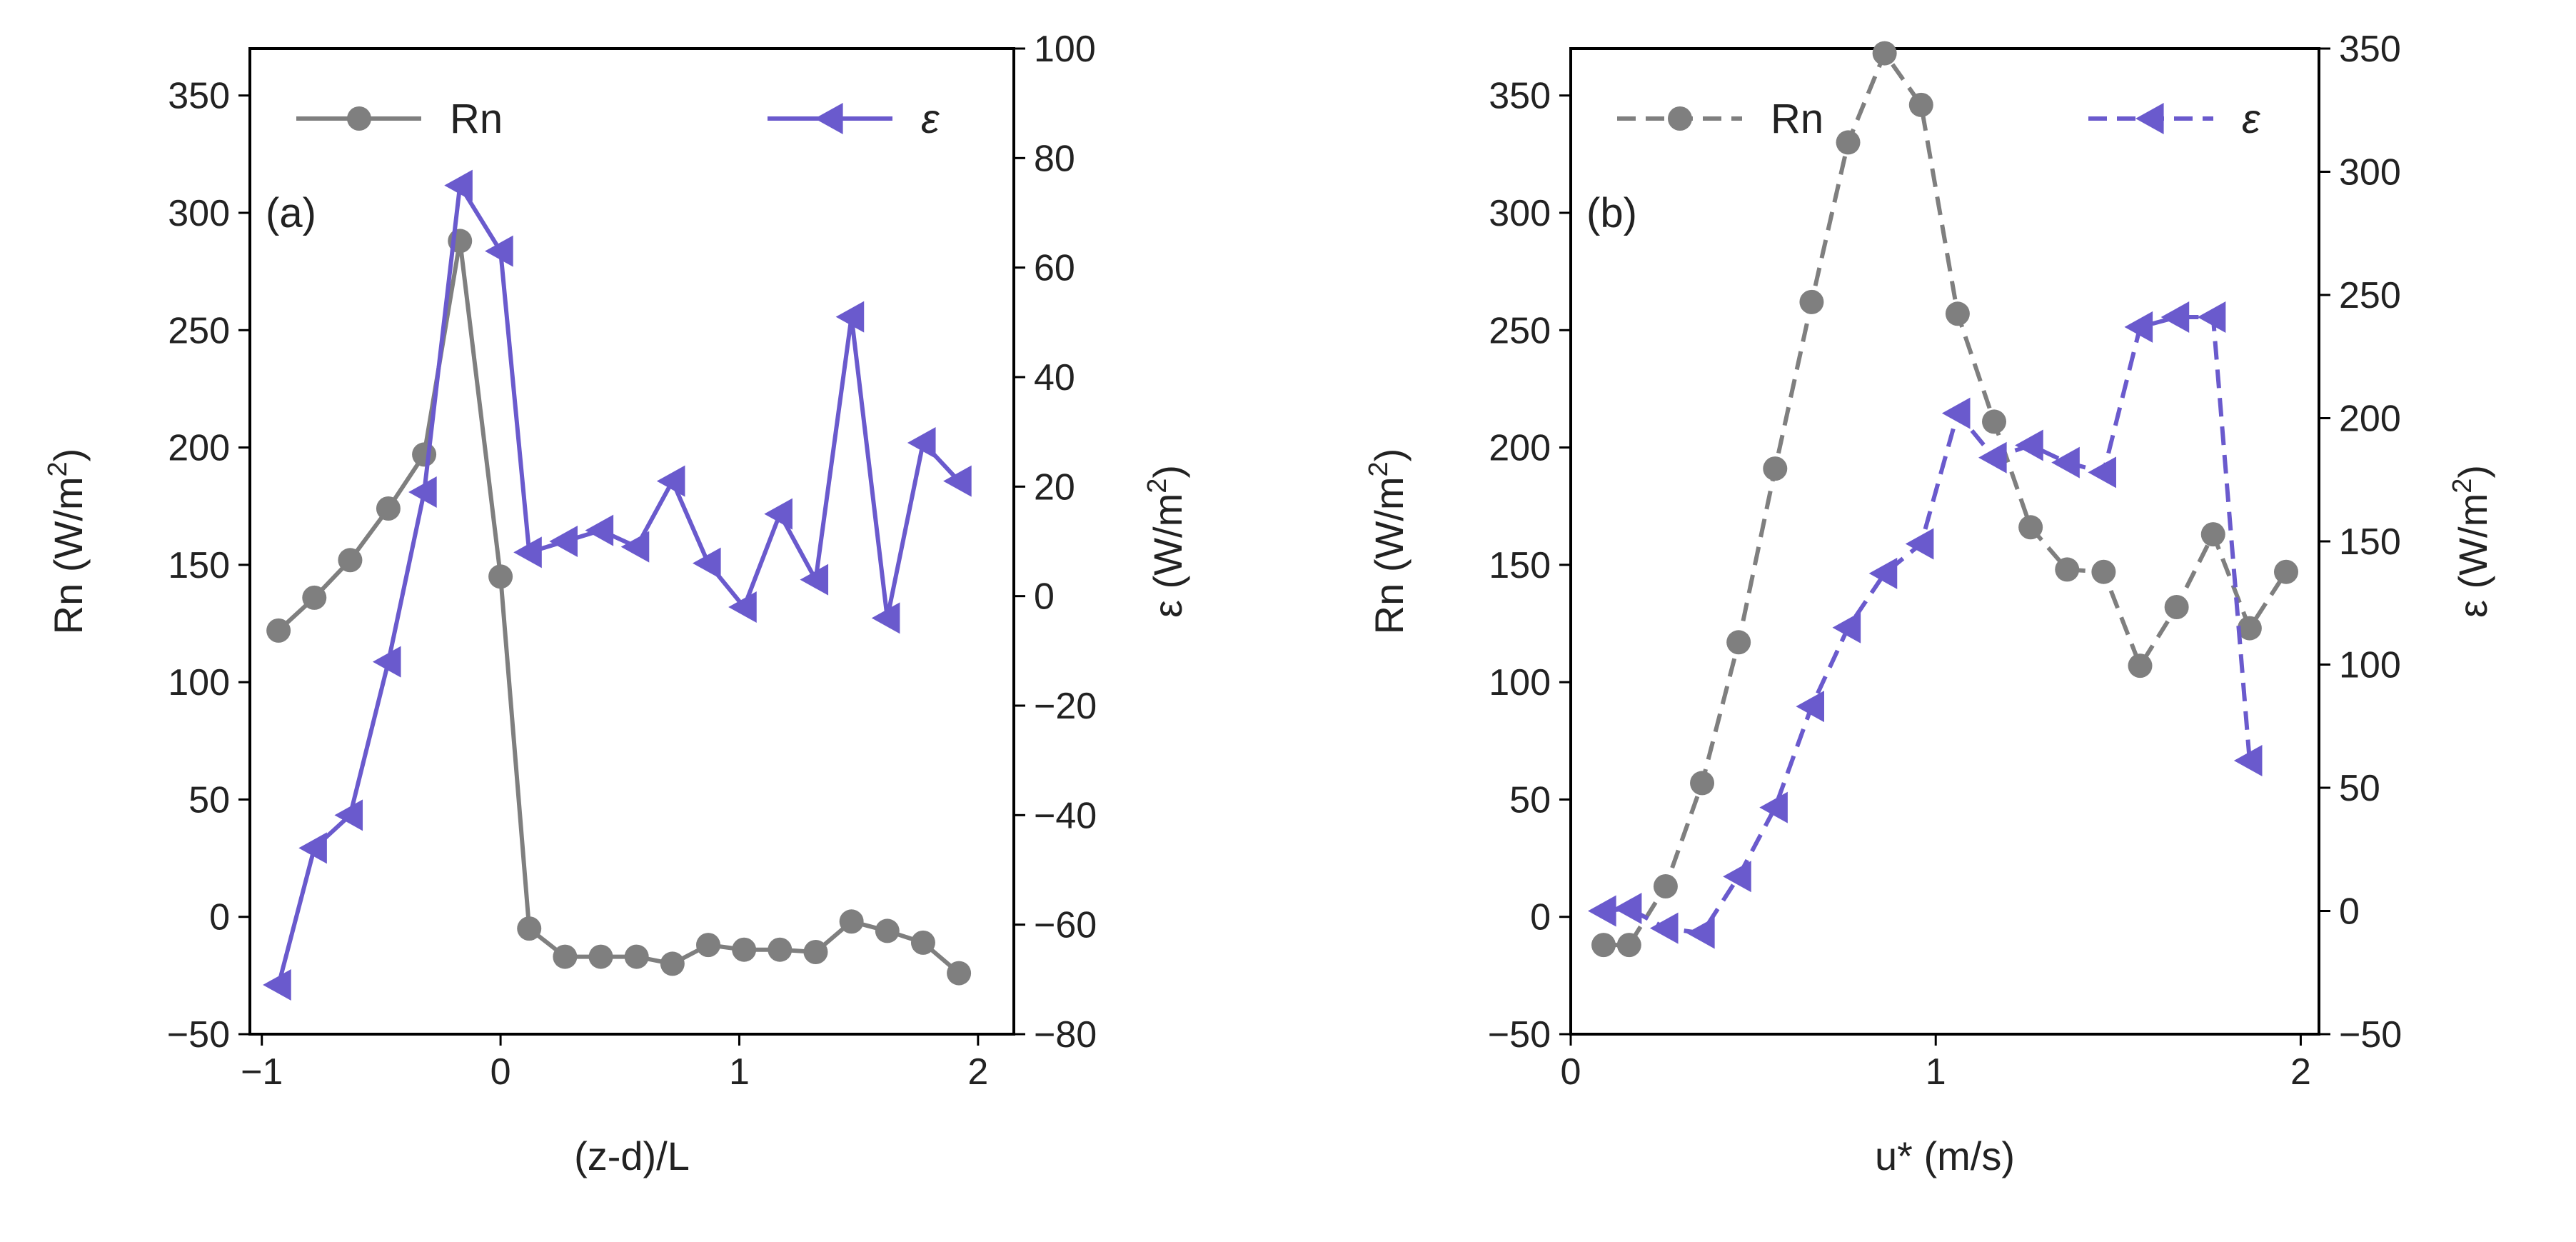 The image size is (2576, 1242). Describe the element at coordinates (618, 119) in the screenshot. I see `legend: Rn ε` at that location.